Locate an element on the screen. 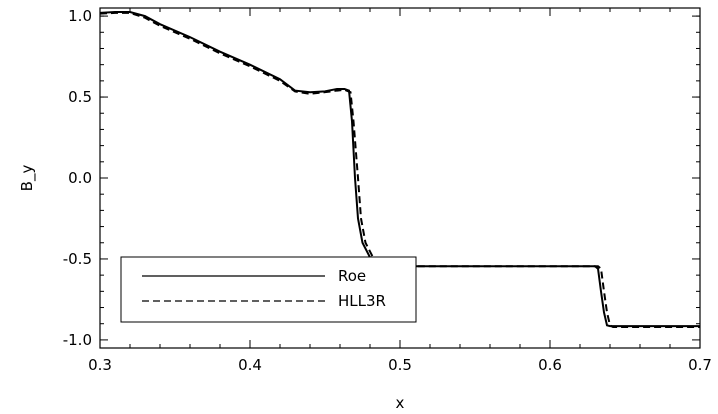 The height and width of the screenshot is (414, 718). x-axis-label: x is located at coordinates (400, 403).